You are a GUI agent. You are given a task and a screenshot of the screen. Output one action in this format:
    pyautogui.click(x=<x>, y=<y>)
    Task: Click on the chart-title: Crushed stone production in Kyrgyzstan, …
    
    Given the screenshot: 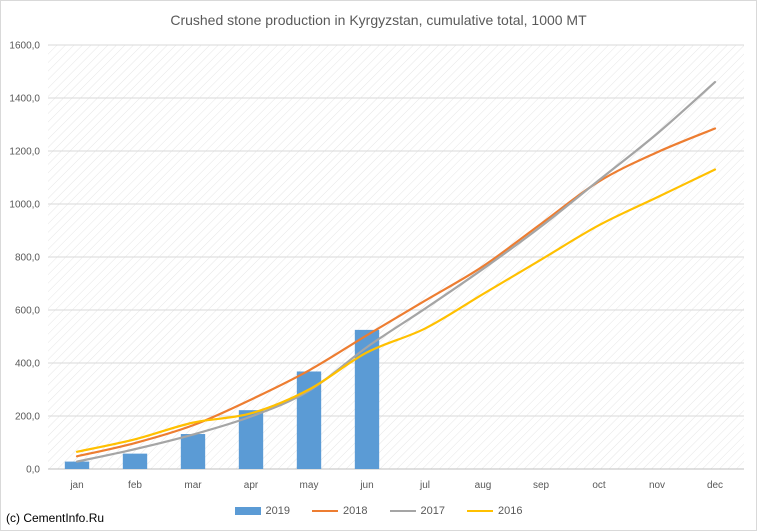 What is the action you would take?
    pyautogui.click(x=378, y=20)
    